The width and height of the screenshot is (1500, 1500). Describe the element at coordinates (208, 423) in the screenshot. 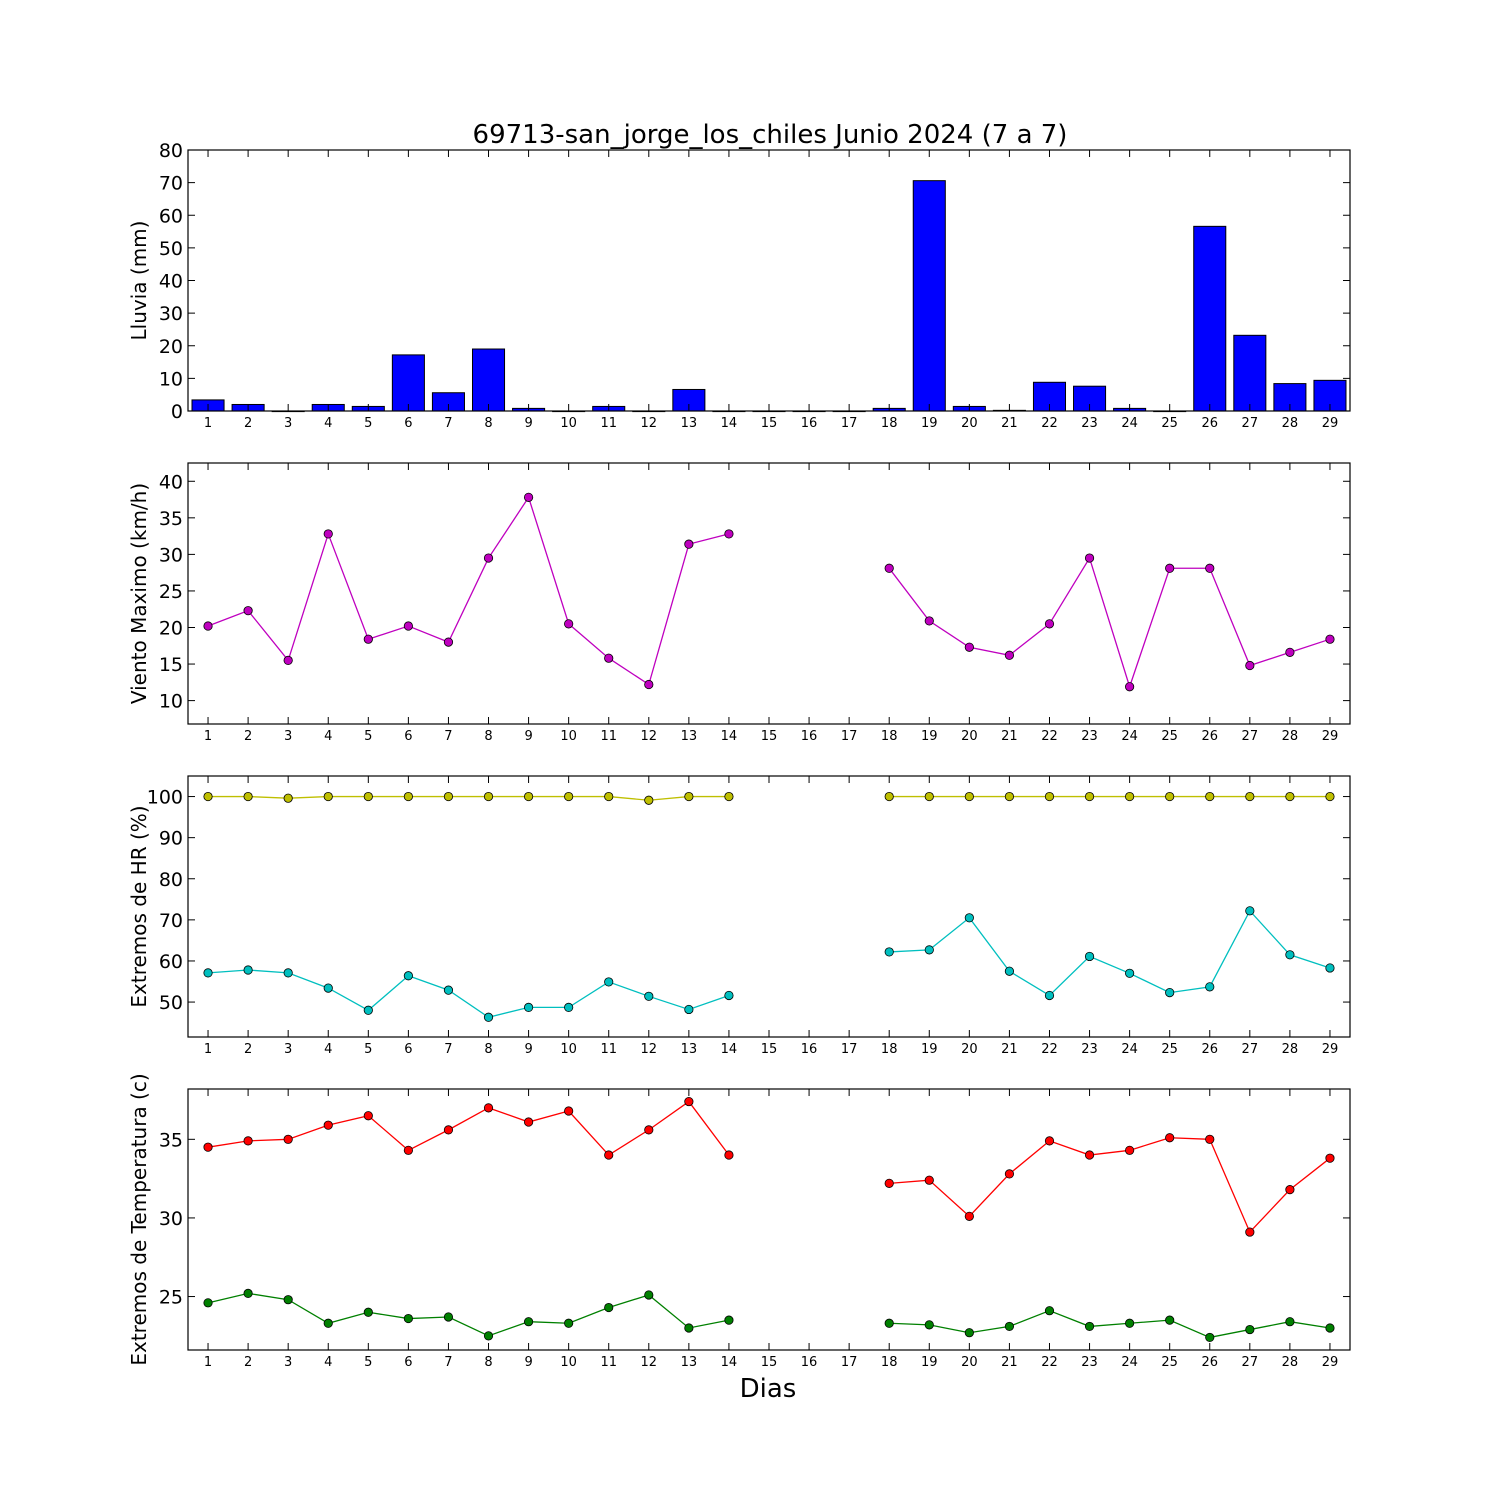

I see `x-tick-label: 1` at that location.